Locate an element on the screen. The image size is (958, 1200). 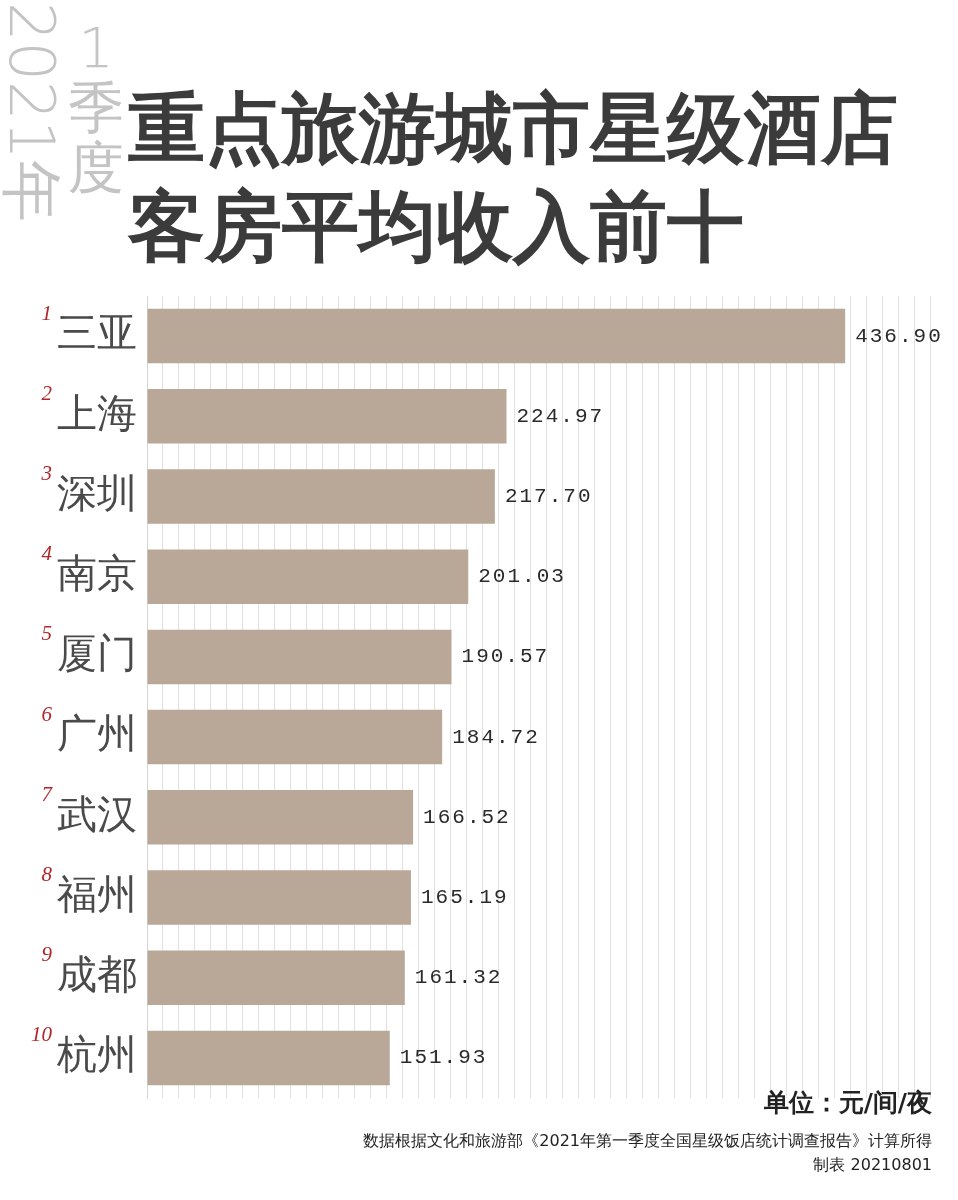
y-tick-label: 成都 is located at coordinates (97, 974).